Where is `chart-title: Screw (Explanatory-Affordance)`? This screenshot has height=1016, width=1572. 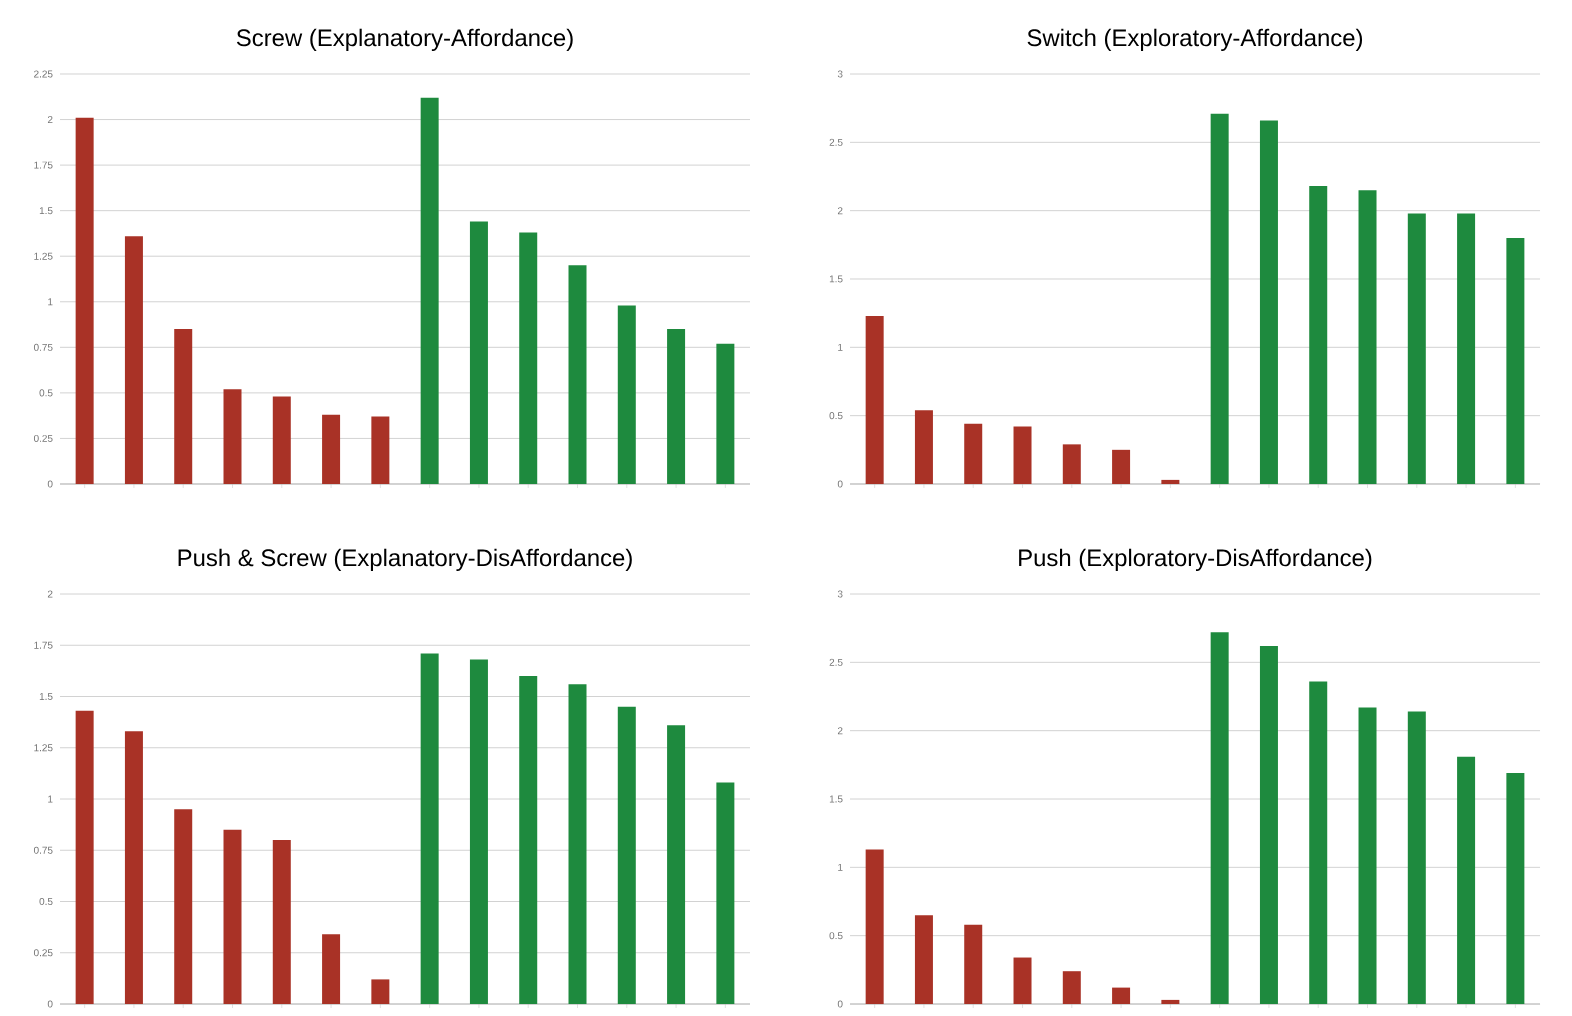 chart-title: Screw (Explanatory-Affordance) is located at coordinates (404, 39).